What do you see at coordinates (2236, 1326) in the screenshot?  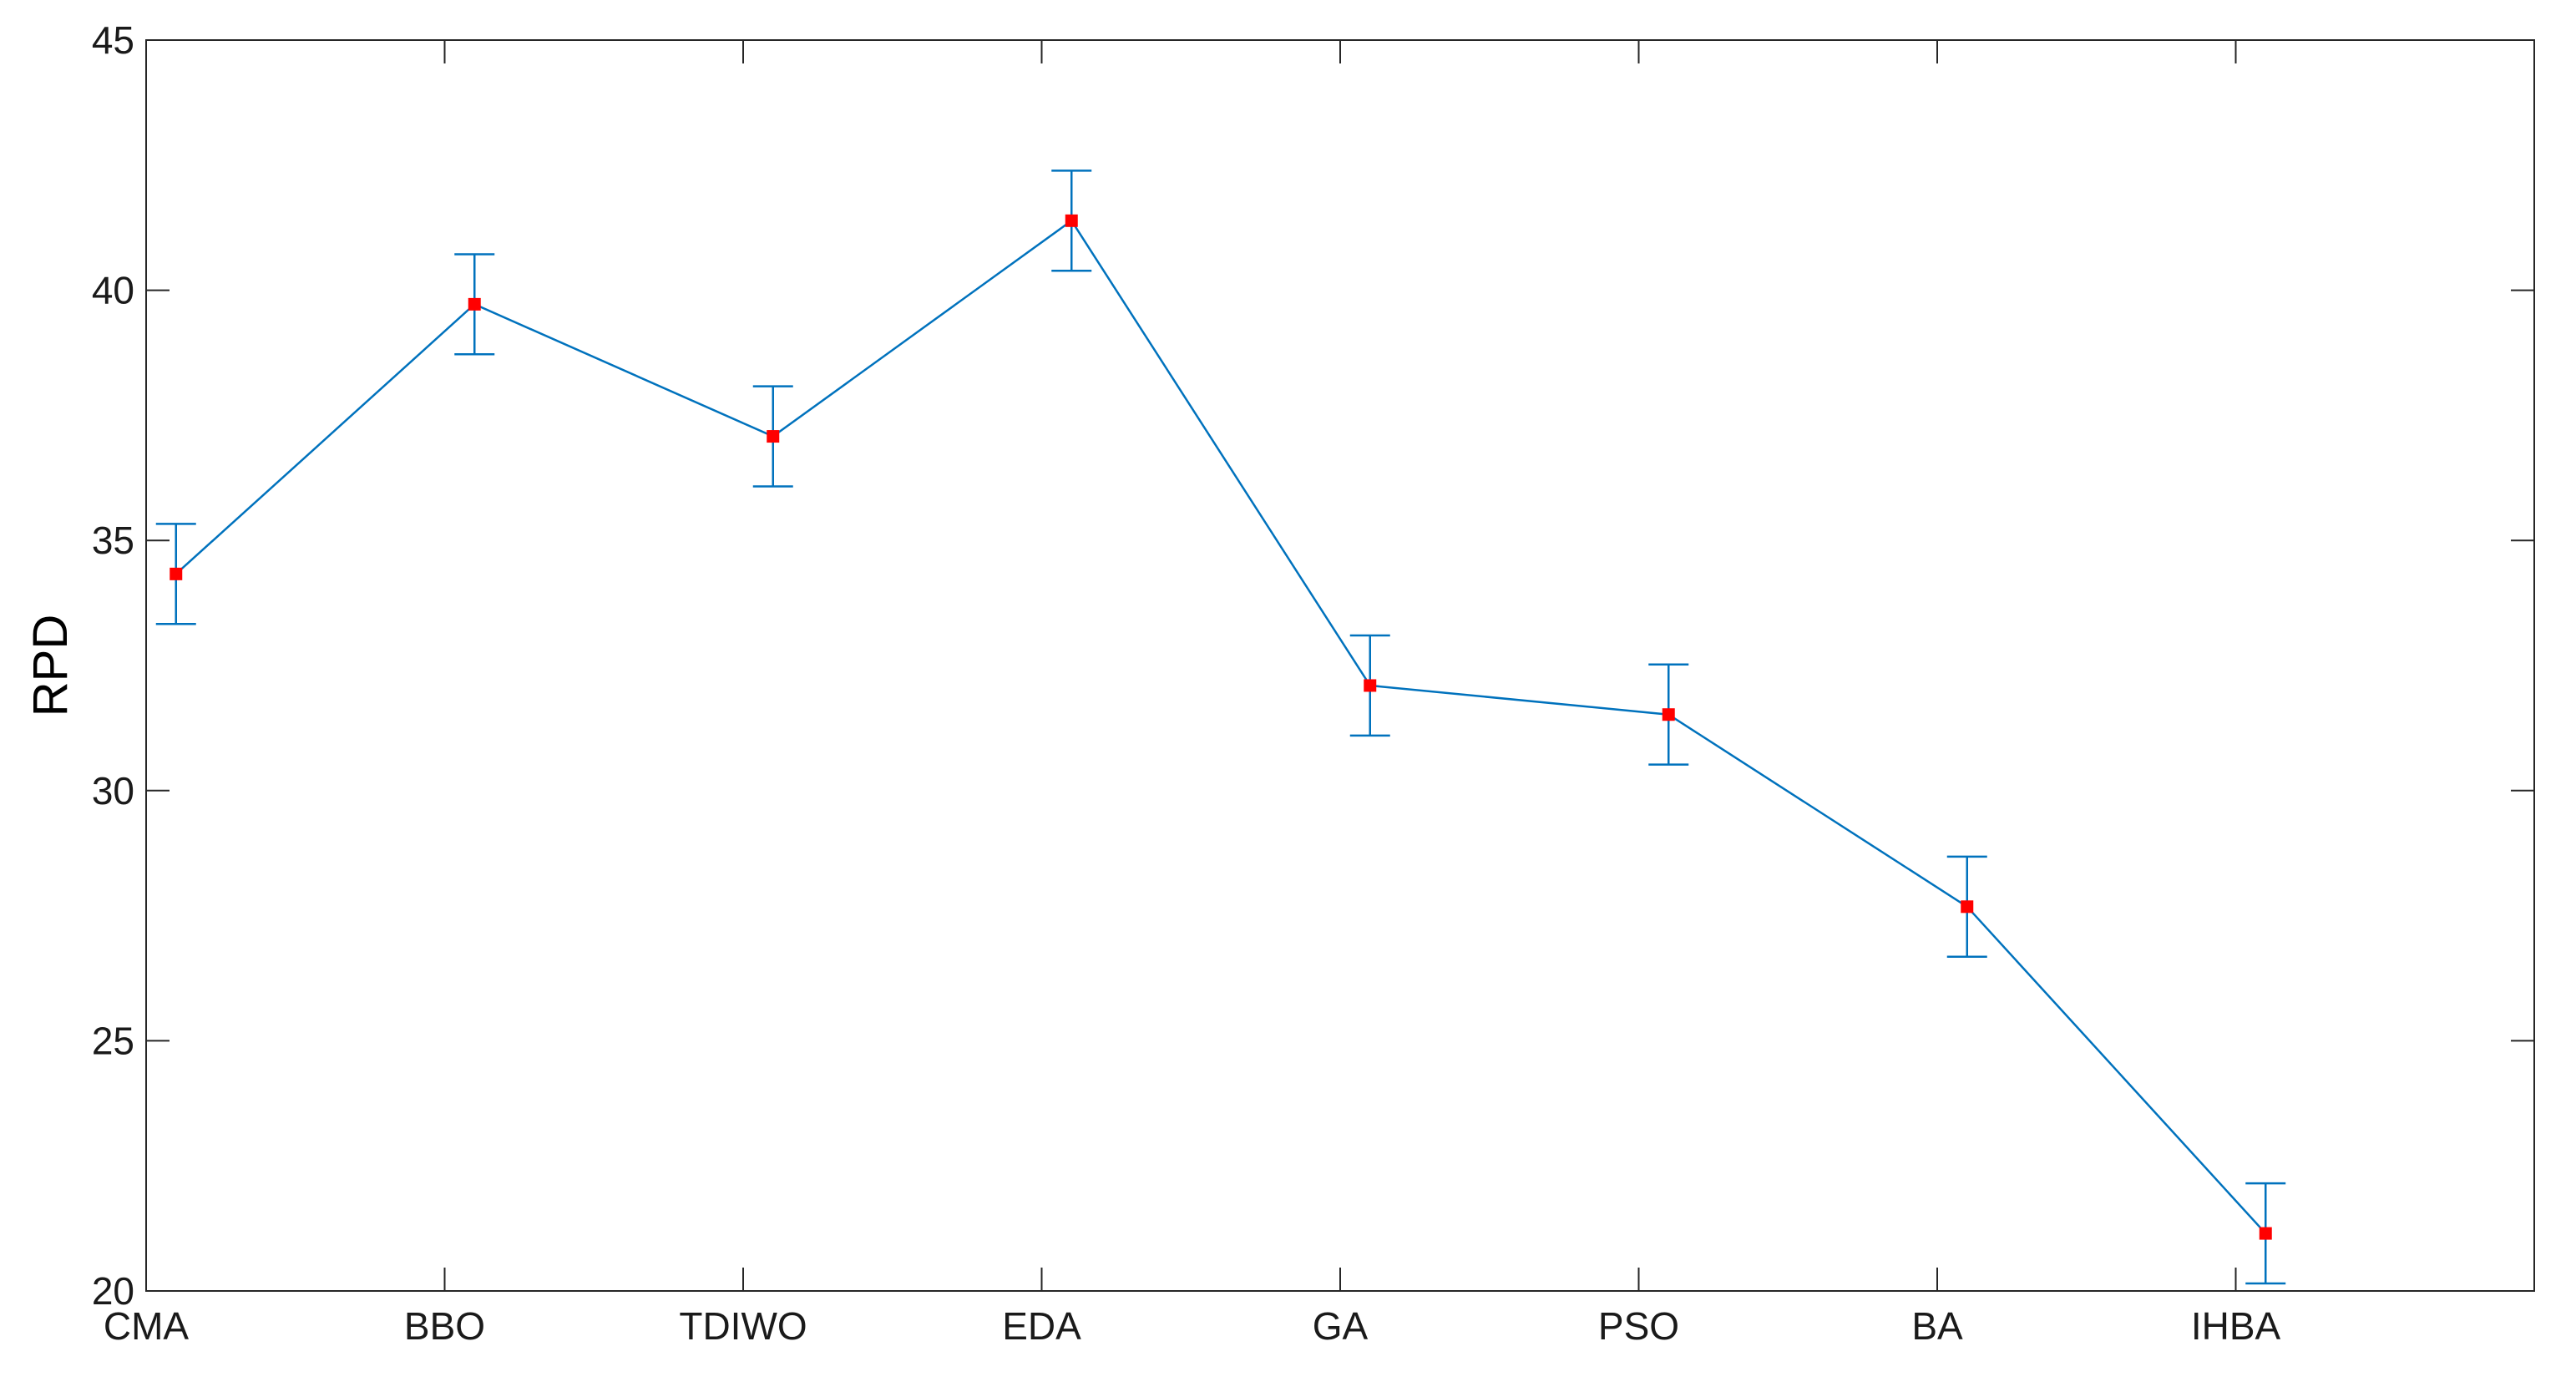 I see `x-tick-label: IHBA` at bounding box center [2236, 1326].